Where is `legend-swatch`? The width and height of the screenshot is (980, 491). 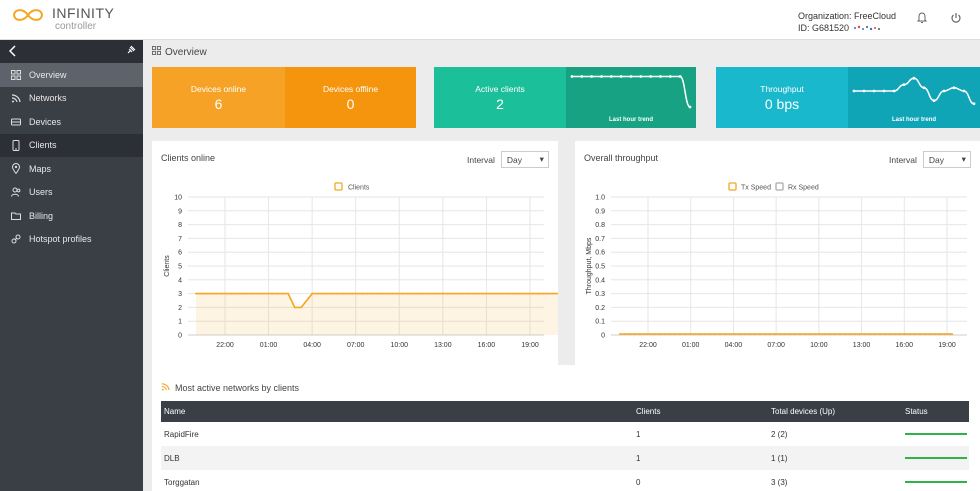 legend-swatch is located at coordinates (338, 186).